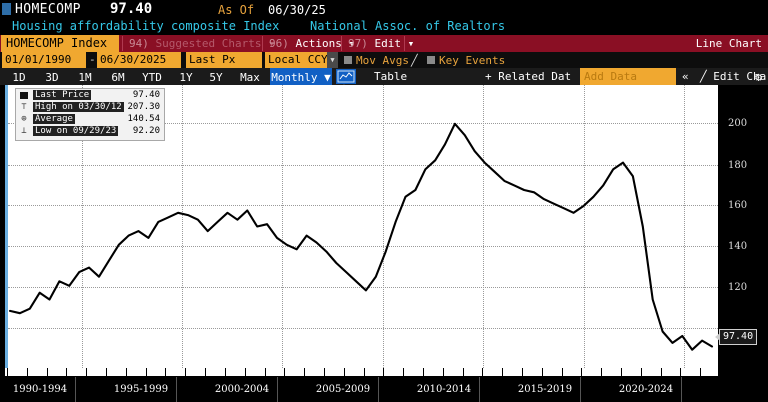 The height and width of the screenshot is (402, 768). I want to click on legend-row-average: ⊕ Average 140.54, so click(90, 119).